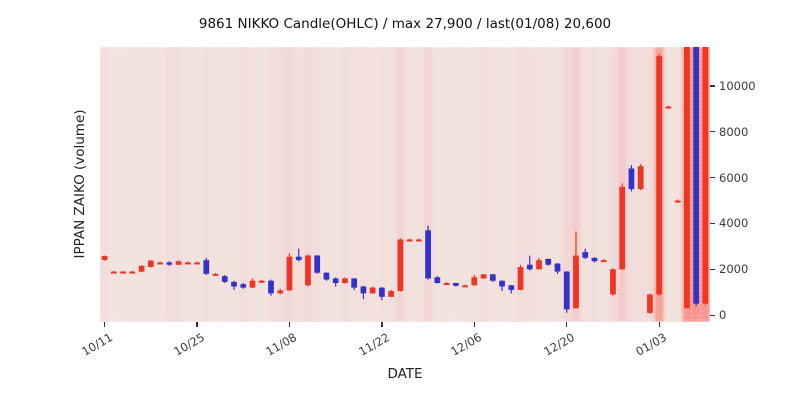  I want to click on x-tick-label: 10/11, so click(96, 344).